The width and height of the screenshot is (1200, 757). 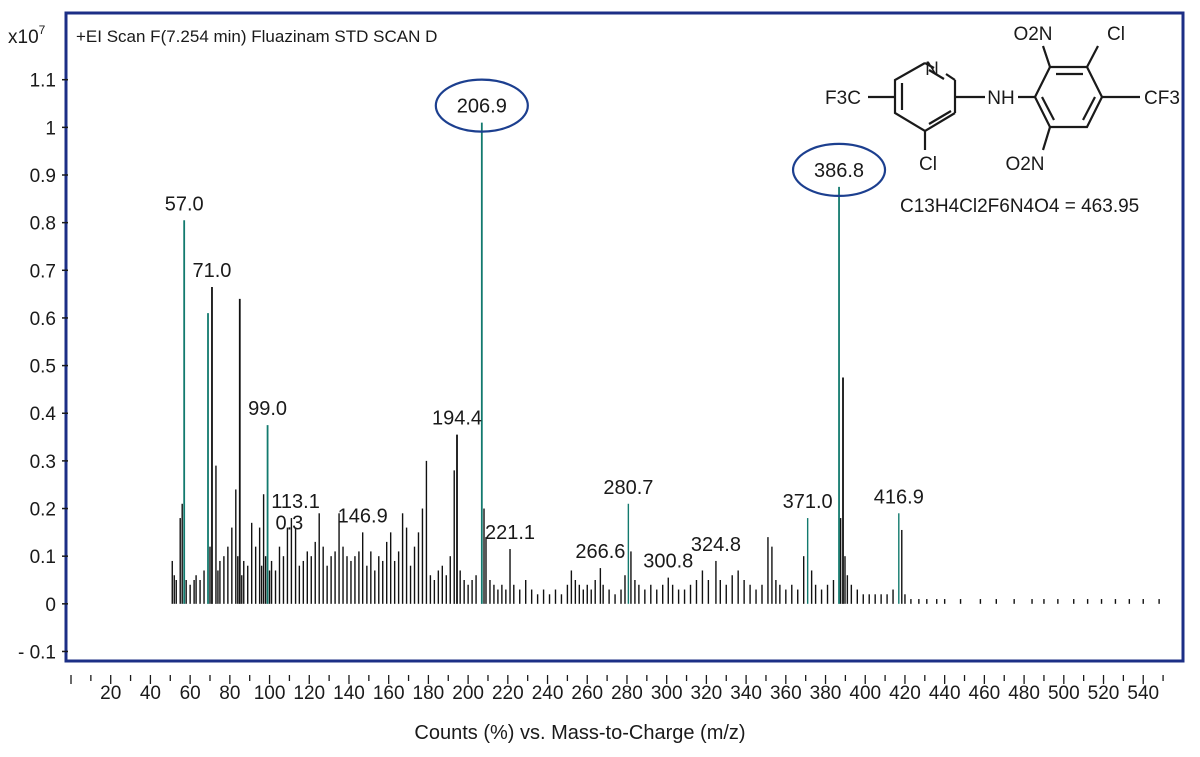 What do you see at coordinates (808, 502) in the screenshot?
I see `peak-label: 371.0` at bounding box center [808, 502].